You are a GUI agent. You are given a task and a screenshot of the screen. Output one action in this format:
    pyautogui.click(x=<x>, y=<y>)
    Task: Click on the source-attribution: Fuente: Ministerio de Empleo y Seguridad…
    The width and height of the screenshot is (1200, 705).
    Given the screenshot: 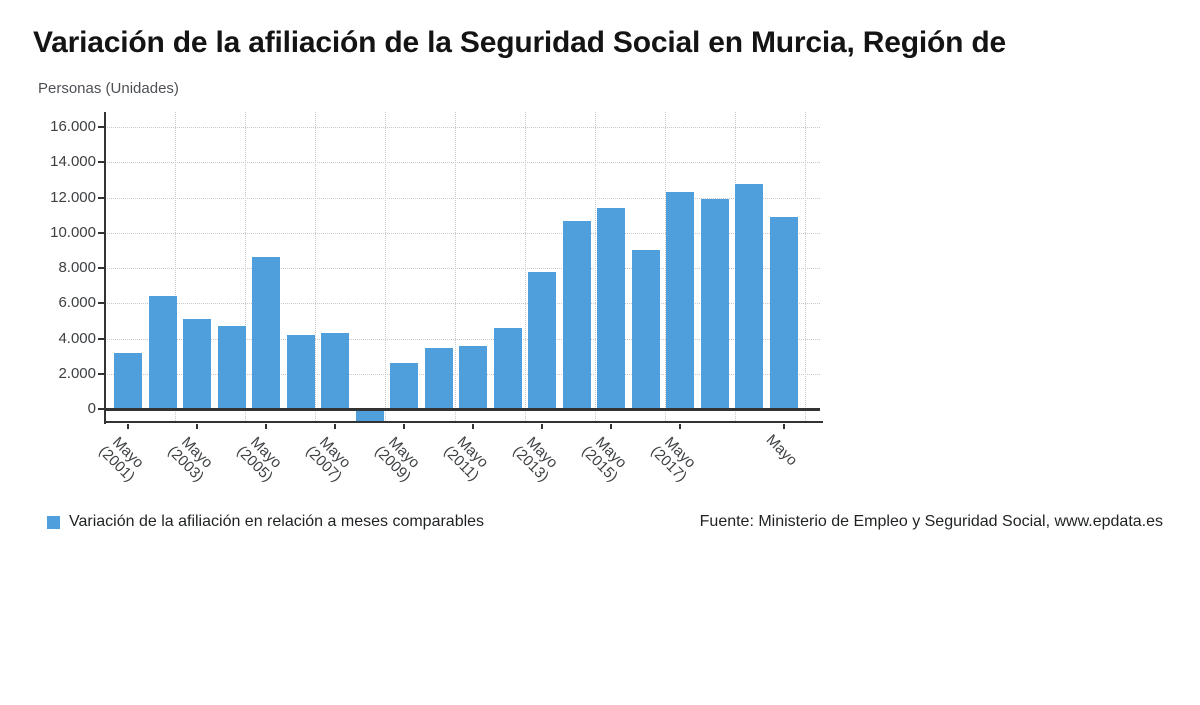 What is the action you would take?
    pyautogui.click(x=931, y=521)
    